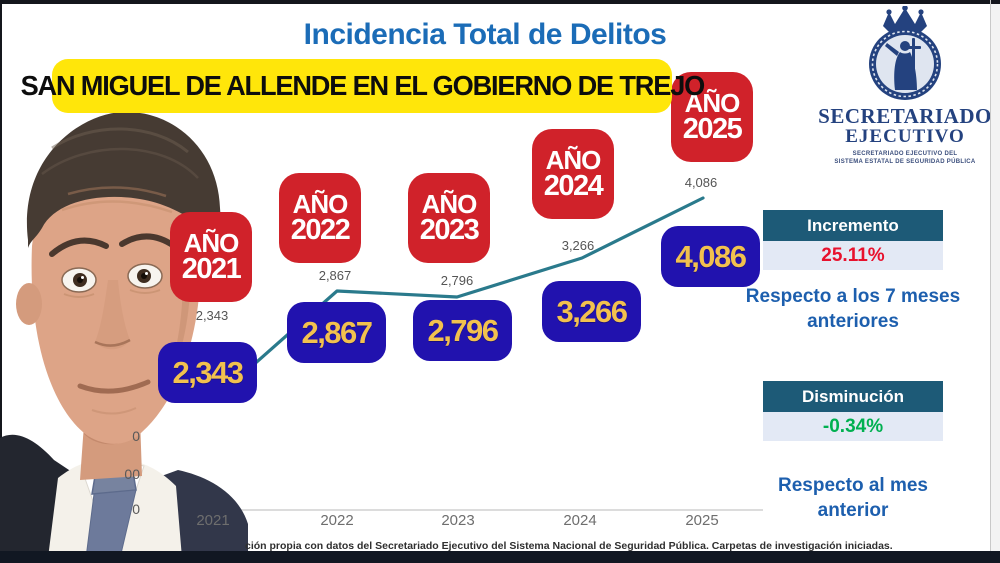 Image resolution: width=1000 pixels, height=563 pixels. Describe the element at coordinates (905, 136) in the screenshot. I see `logo-title-line2: EJECUTIVO` at that location.